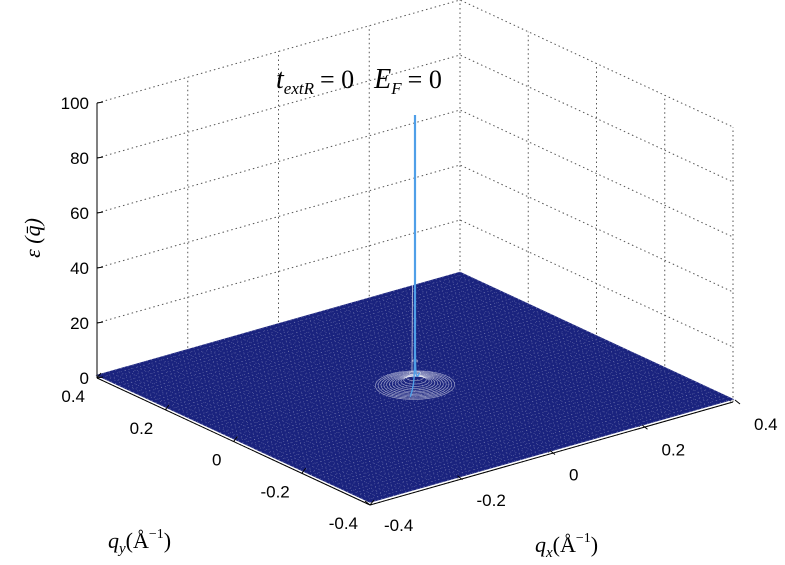  I want to click on z-tick-label: 20, so click(79, 323).